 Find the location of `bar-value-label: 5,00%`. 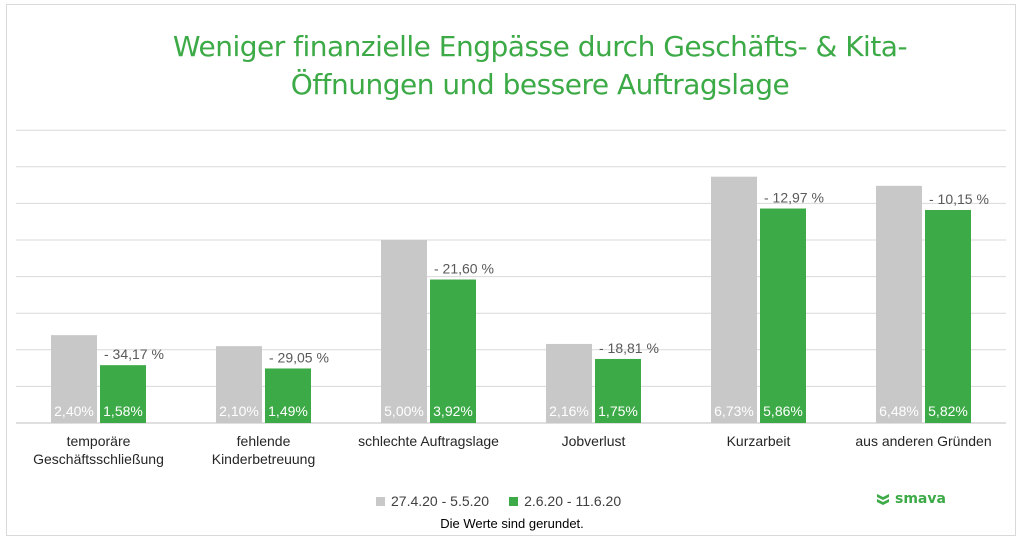

bar-value-label: 5,00% is located at coordinates (404, 411).